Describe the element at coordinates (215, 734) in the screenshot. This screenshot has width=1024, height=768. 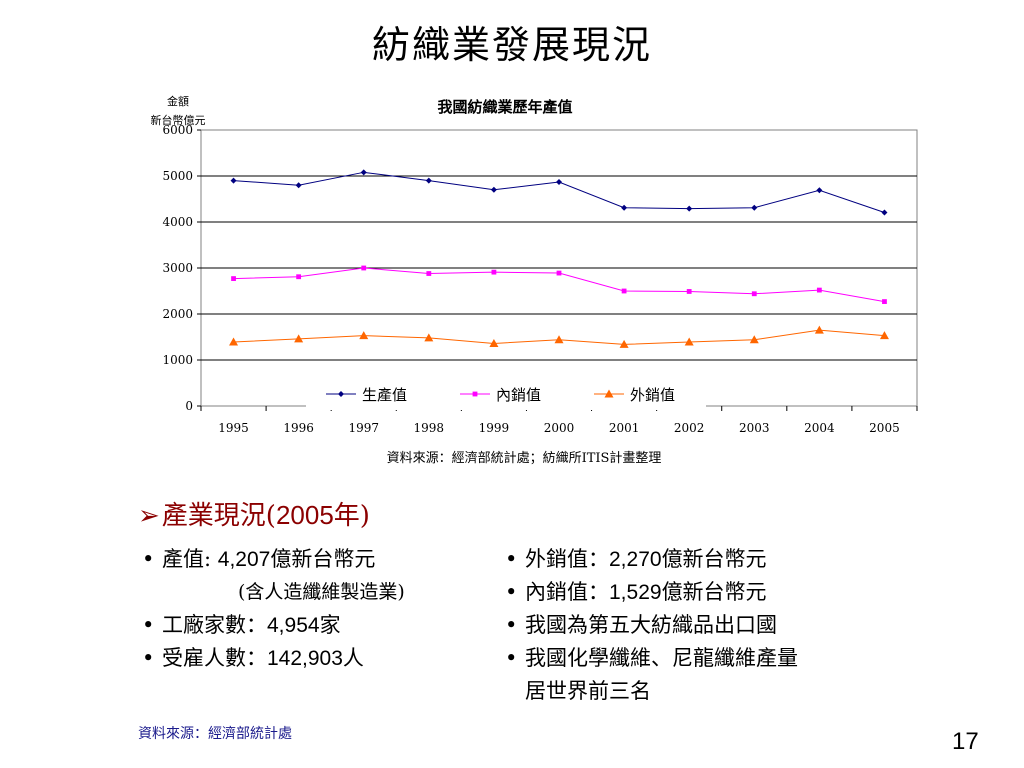
I see `footer-source: 資料來源：經濟部統計處` at that location.